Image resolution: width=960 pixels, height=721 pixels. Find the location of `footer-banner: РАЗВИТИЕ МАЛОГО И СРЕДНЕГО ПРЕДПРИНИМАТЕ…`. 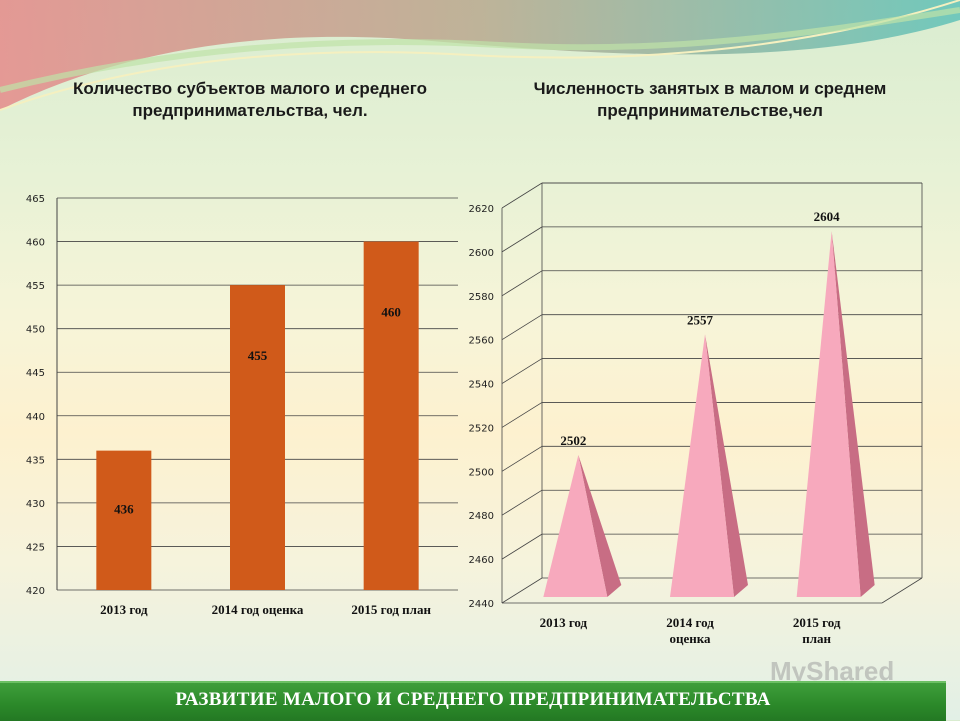

footer-banner: РАЗВИТИЕ МАЛОГО И СРЕДНЕГО ПРЕДПРИНИМАТЕ… is located at coordinates (473, 701).